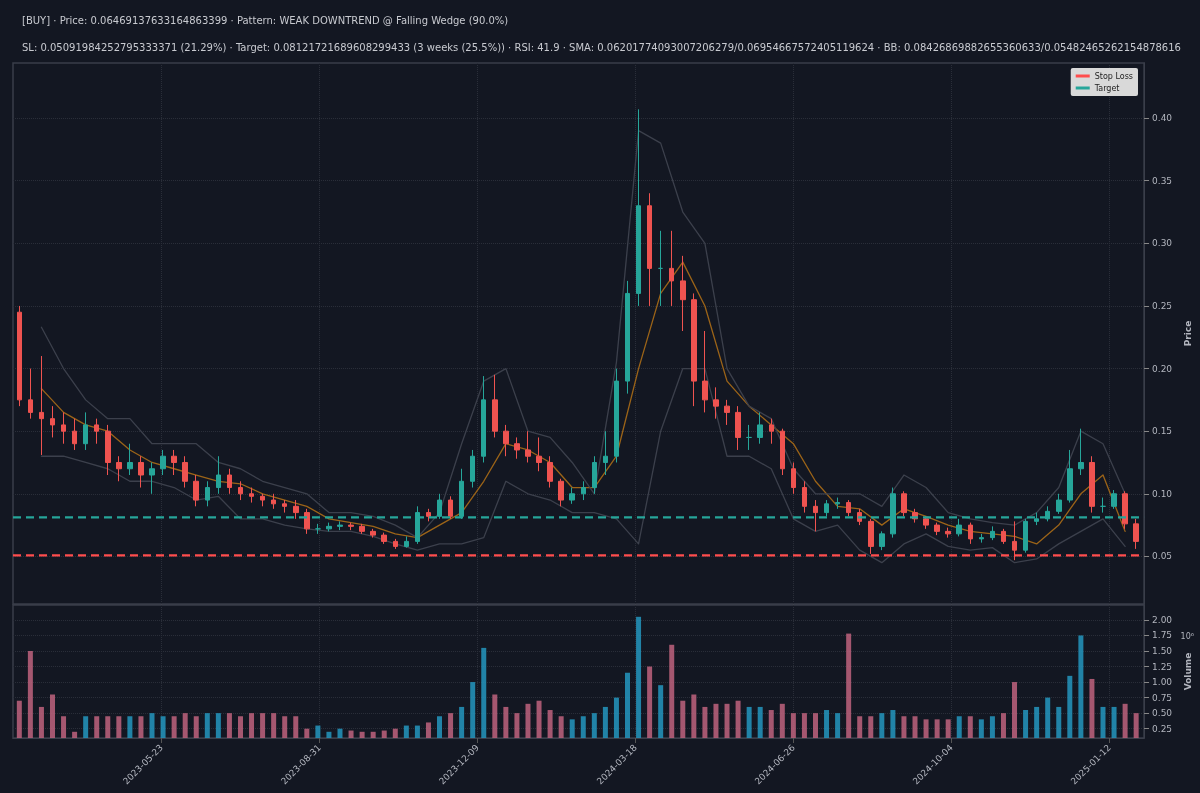 The width and height of the screenshot is (1200, 793). What do you see at coordinates (1113, 76) in the screenshot?
I see `legend-label: Stop Loss` at bounding box center [1113, 76].